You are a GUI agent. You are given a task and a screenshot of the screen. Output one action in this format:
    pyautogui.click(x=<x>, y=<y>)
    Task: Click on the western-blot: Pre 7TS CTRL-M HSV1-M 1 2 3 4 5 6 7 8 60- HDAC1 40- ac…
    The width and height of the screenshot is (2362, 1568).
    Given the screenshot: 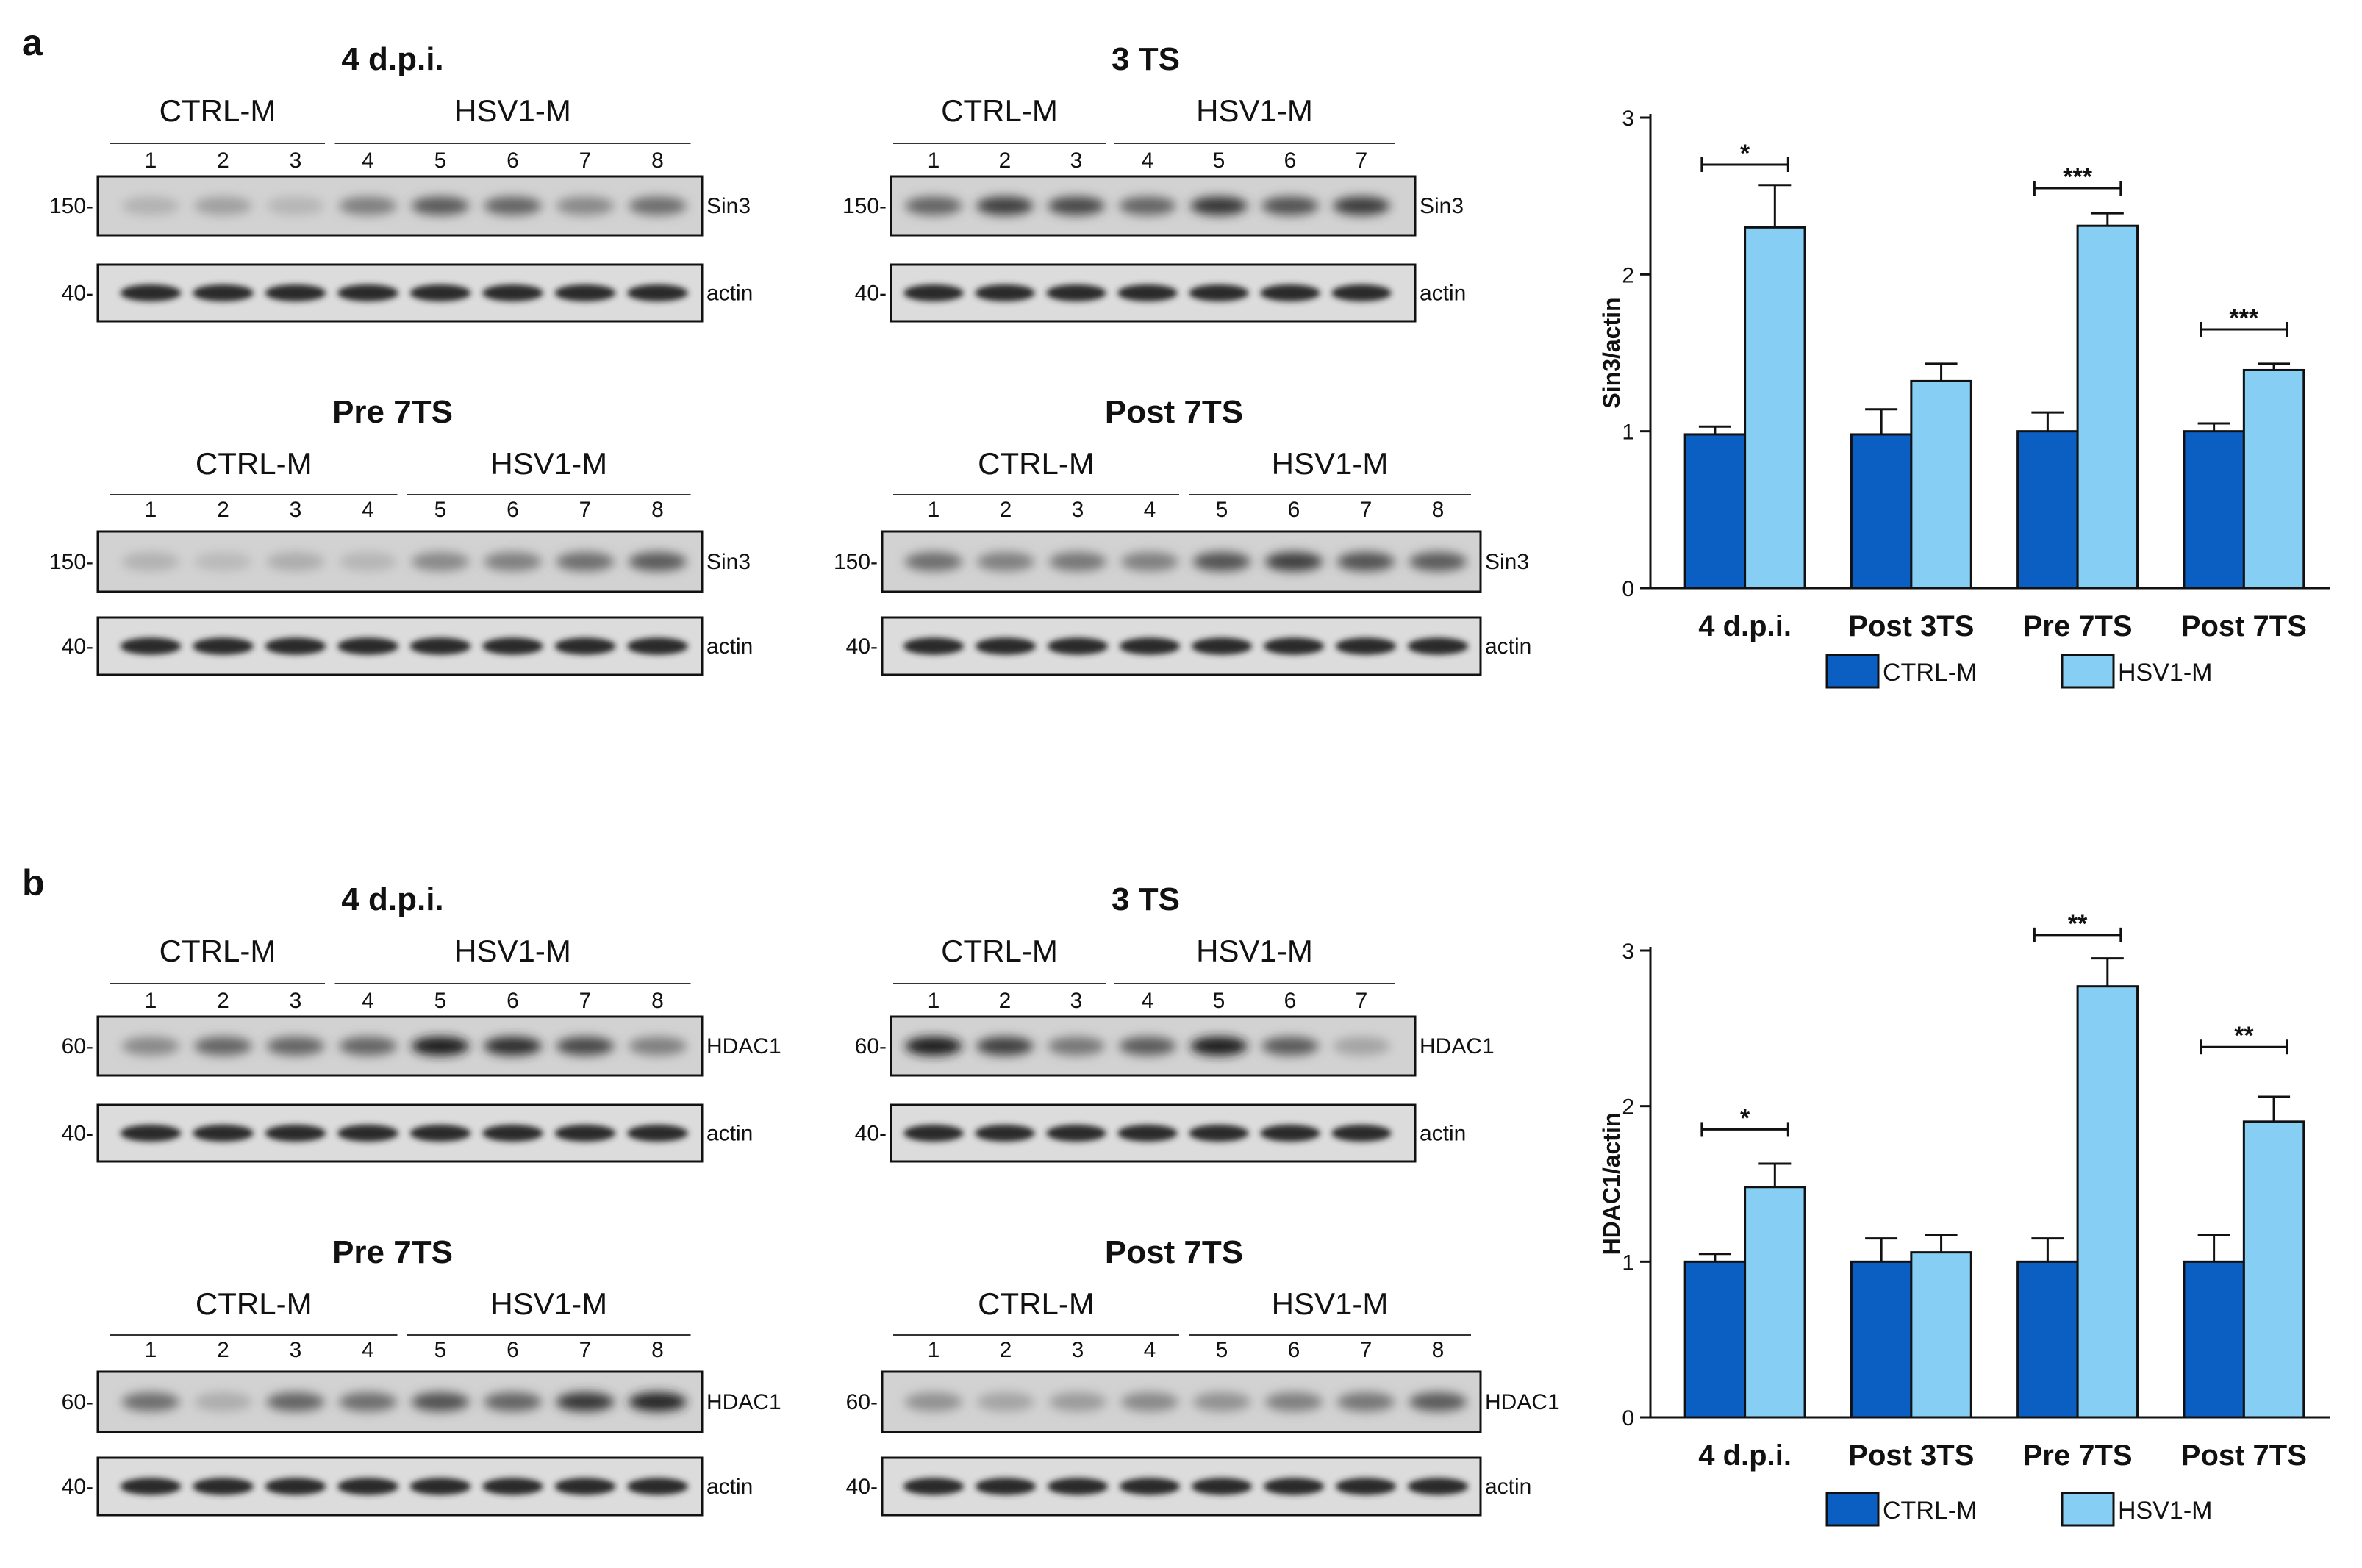 What is the action you would take?
    pyautogui.click(x=422, y=1375)
    